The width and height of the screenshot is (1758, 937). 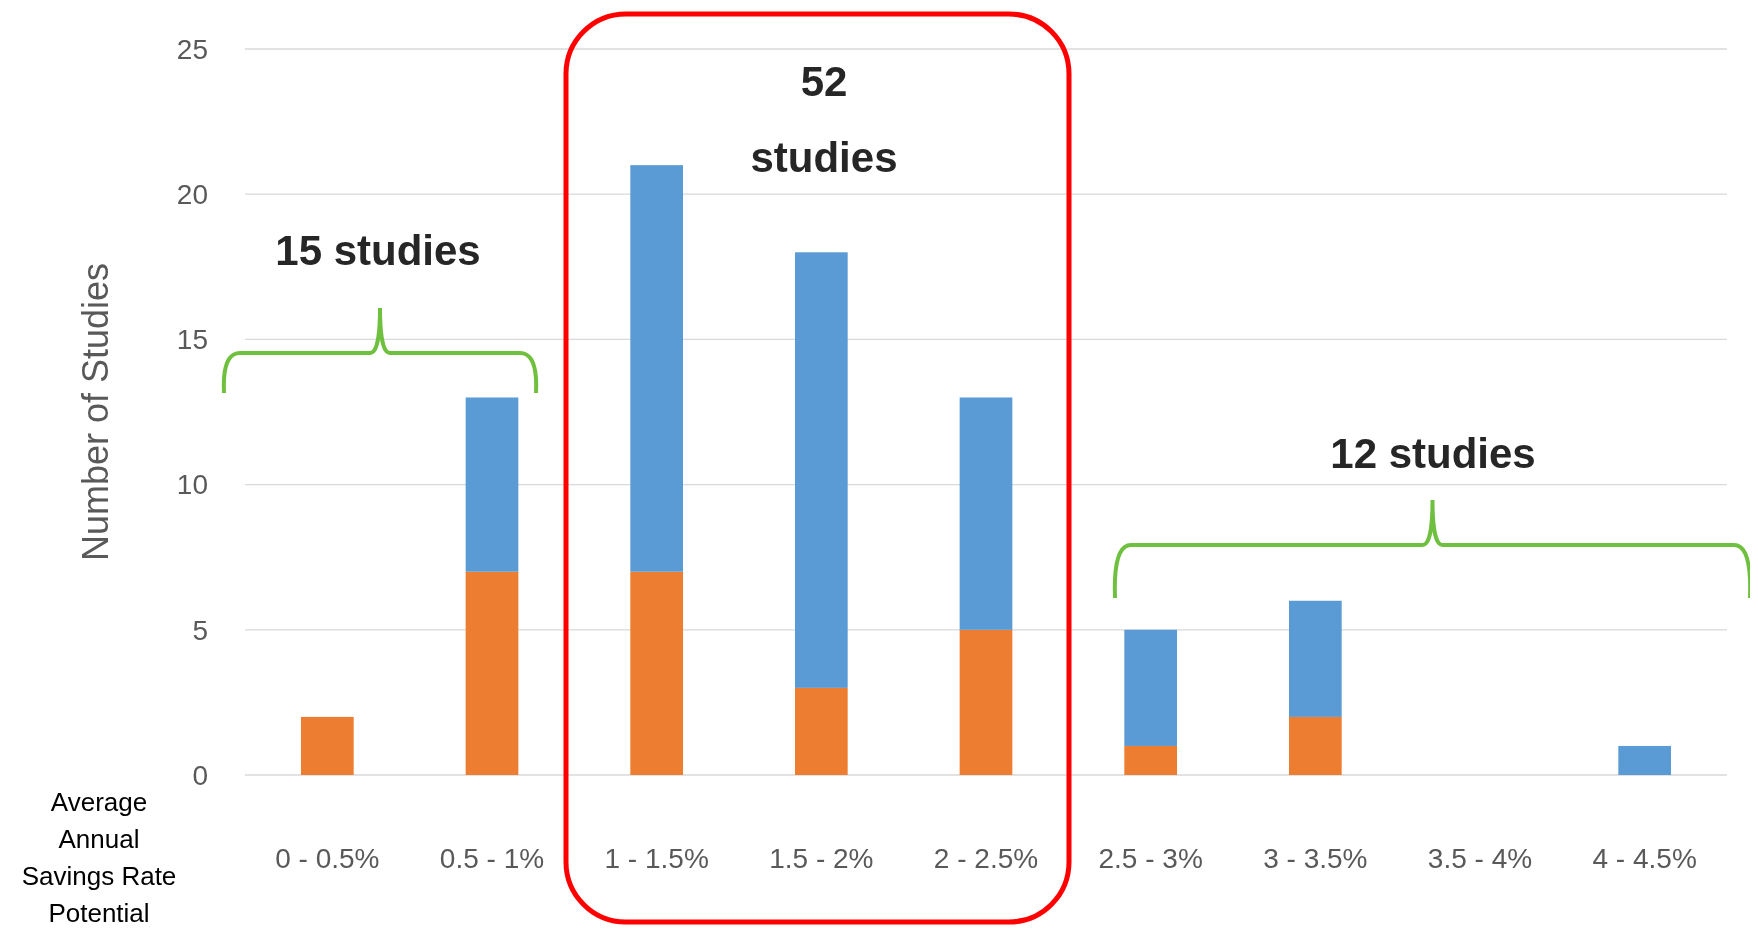 What do you see at coordinates (378, 250) in the screenshot?
I see `annotation: 15 studies` at bounding box center [378, 250].